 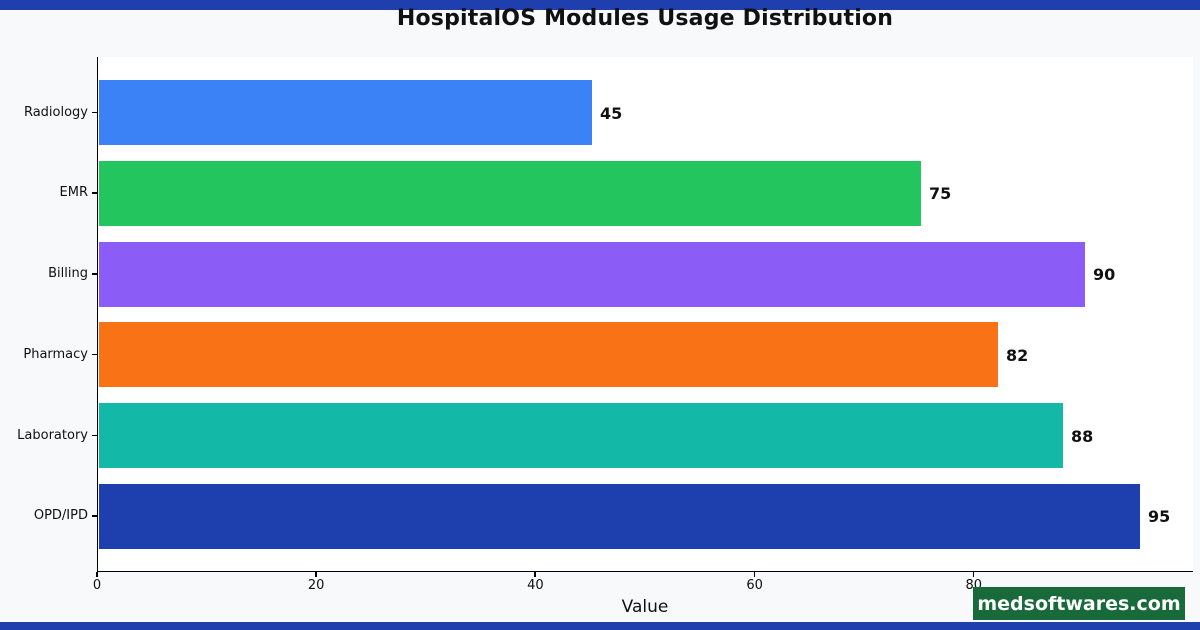 I want to click on bottom-accent-bar, so click(x=600, y=626).